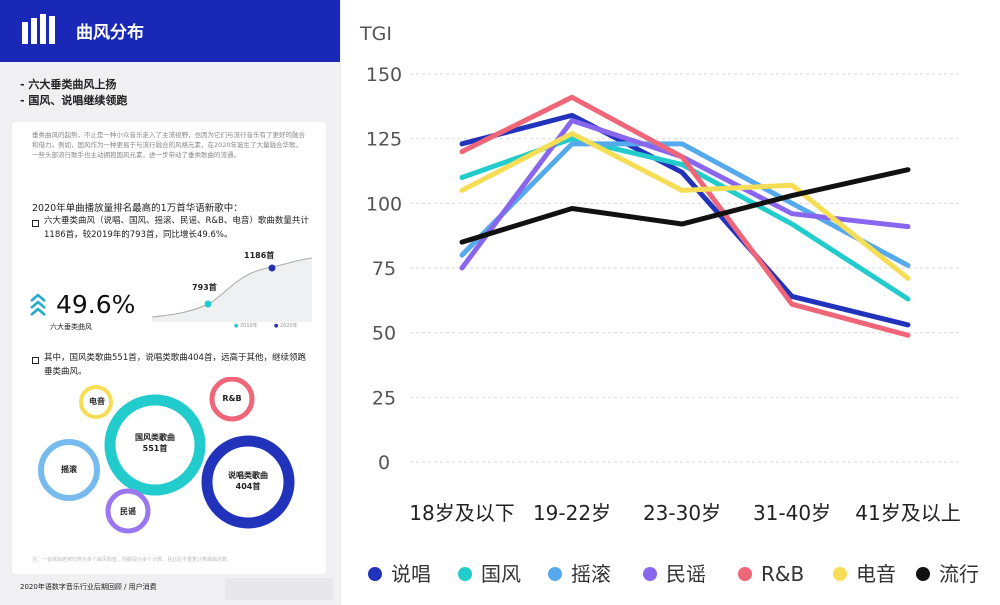 Image resolution: width=1000 pixels, height=605 pixels. What do you see at coordinates (175, 365) in the screenshot?
I see `point-2-text: 其中，国风类歌曲551首，说唱类歌曲404首，远高于其他，继续领跑垂类曲风。` at bounding box center [175, 365].